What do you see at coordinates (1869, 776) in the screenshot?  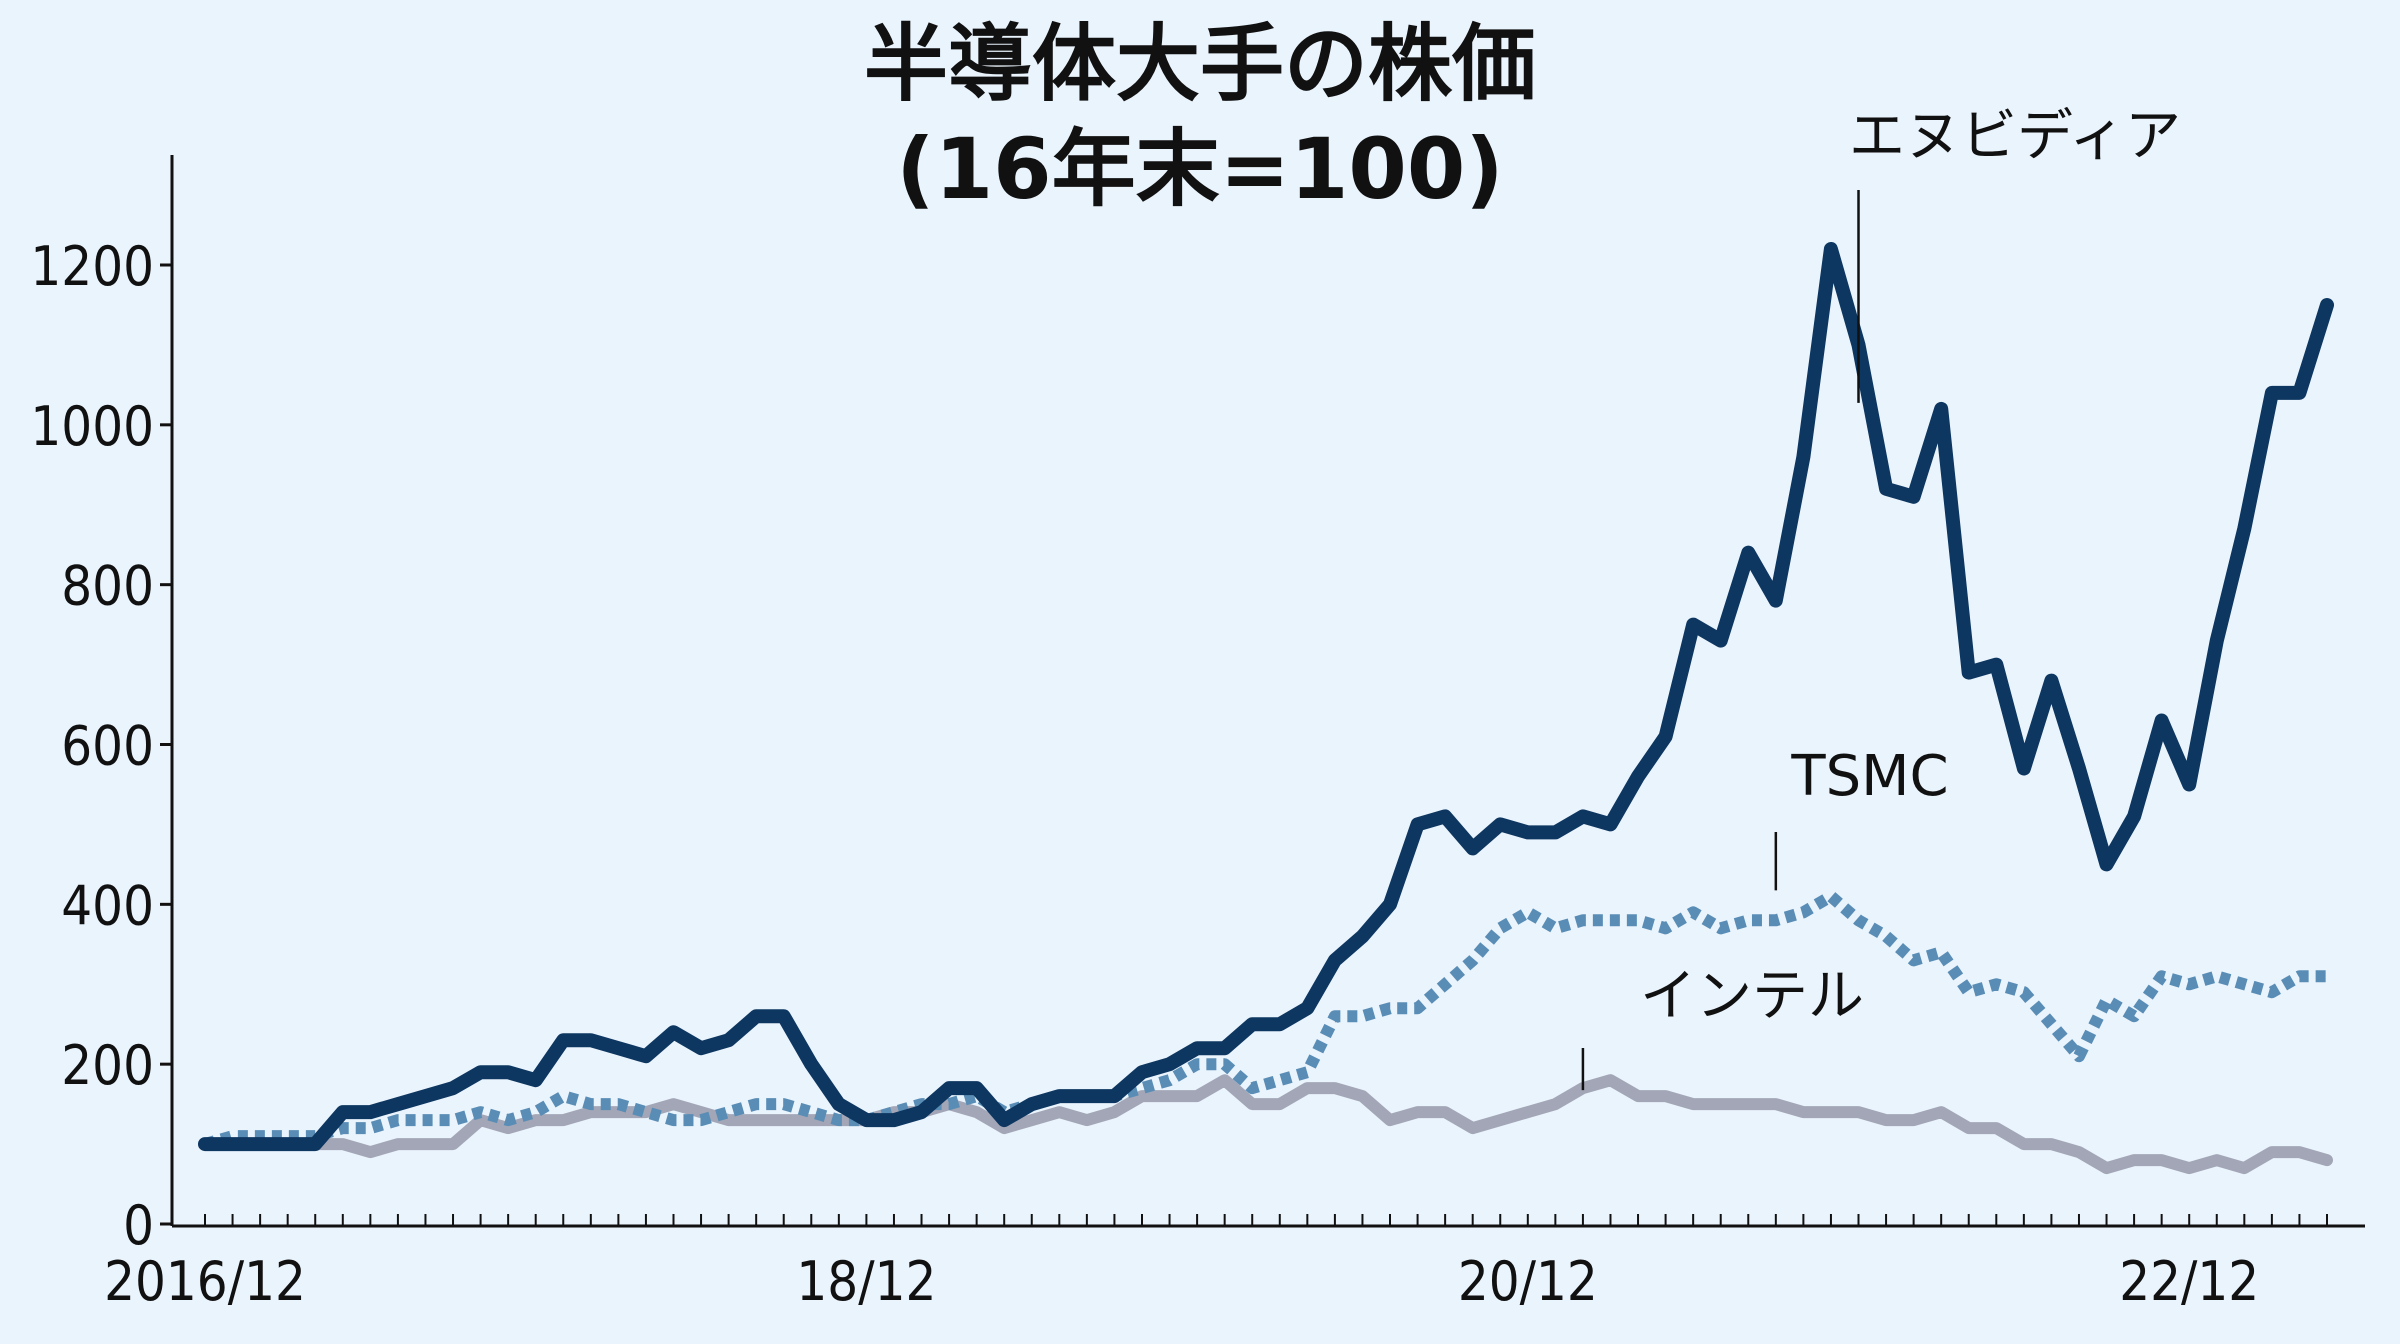 I see `series-label: TSMC` at bounding box center [1869, 776].